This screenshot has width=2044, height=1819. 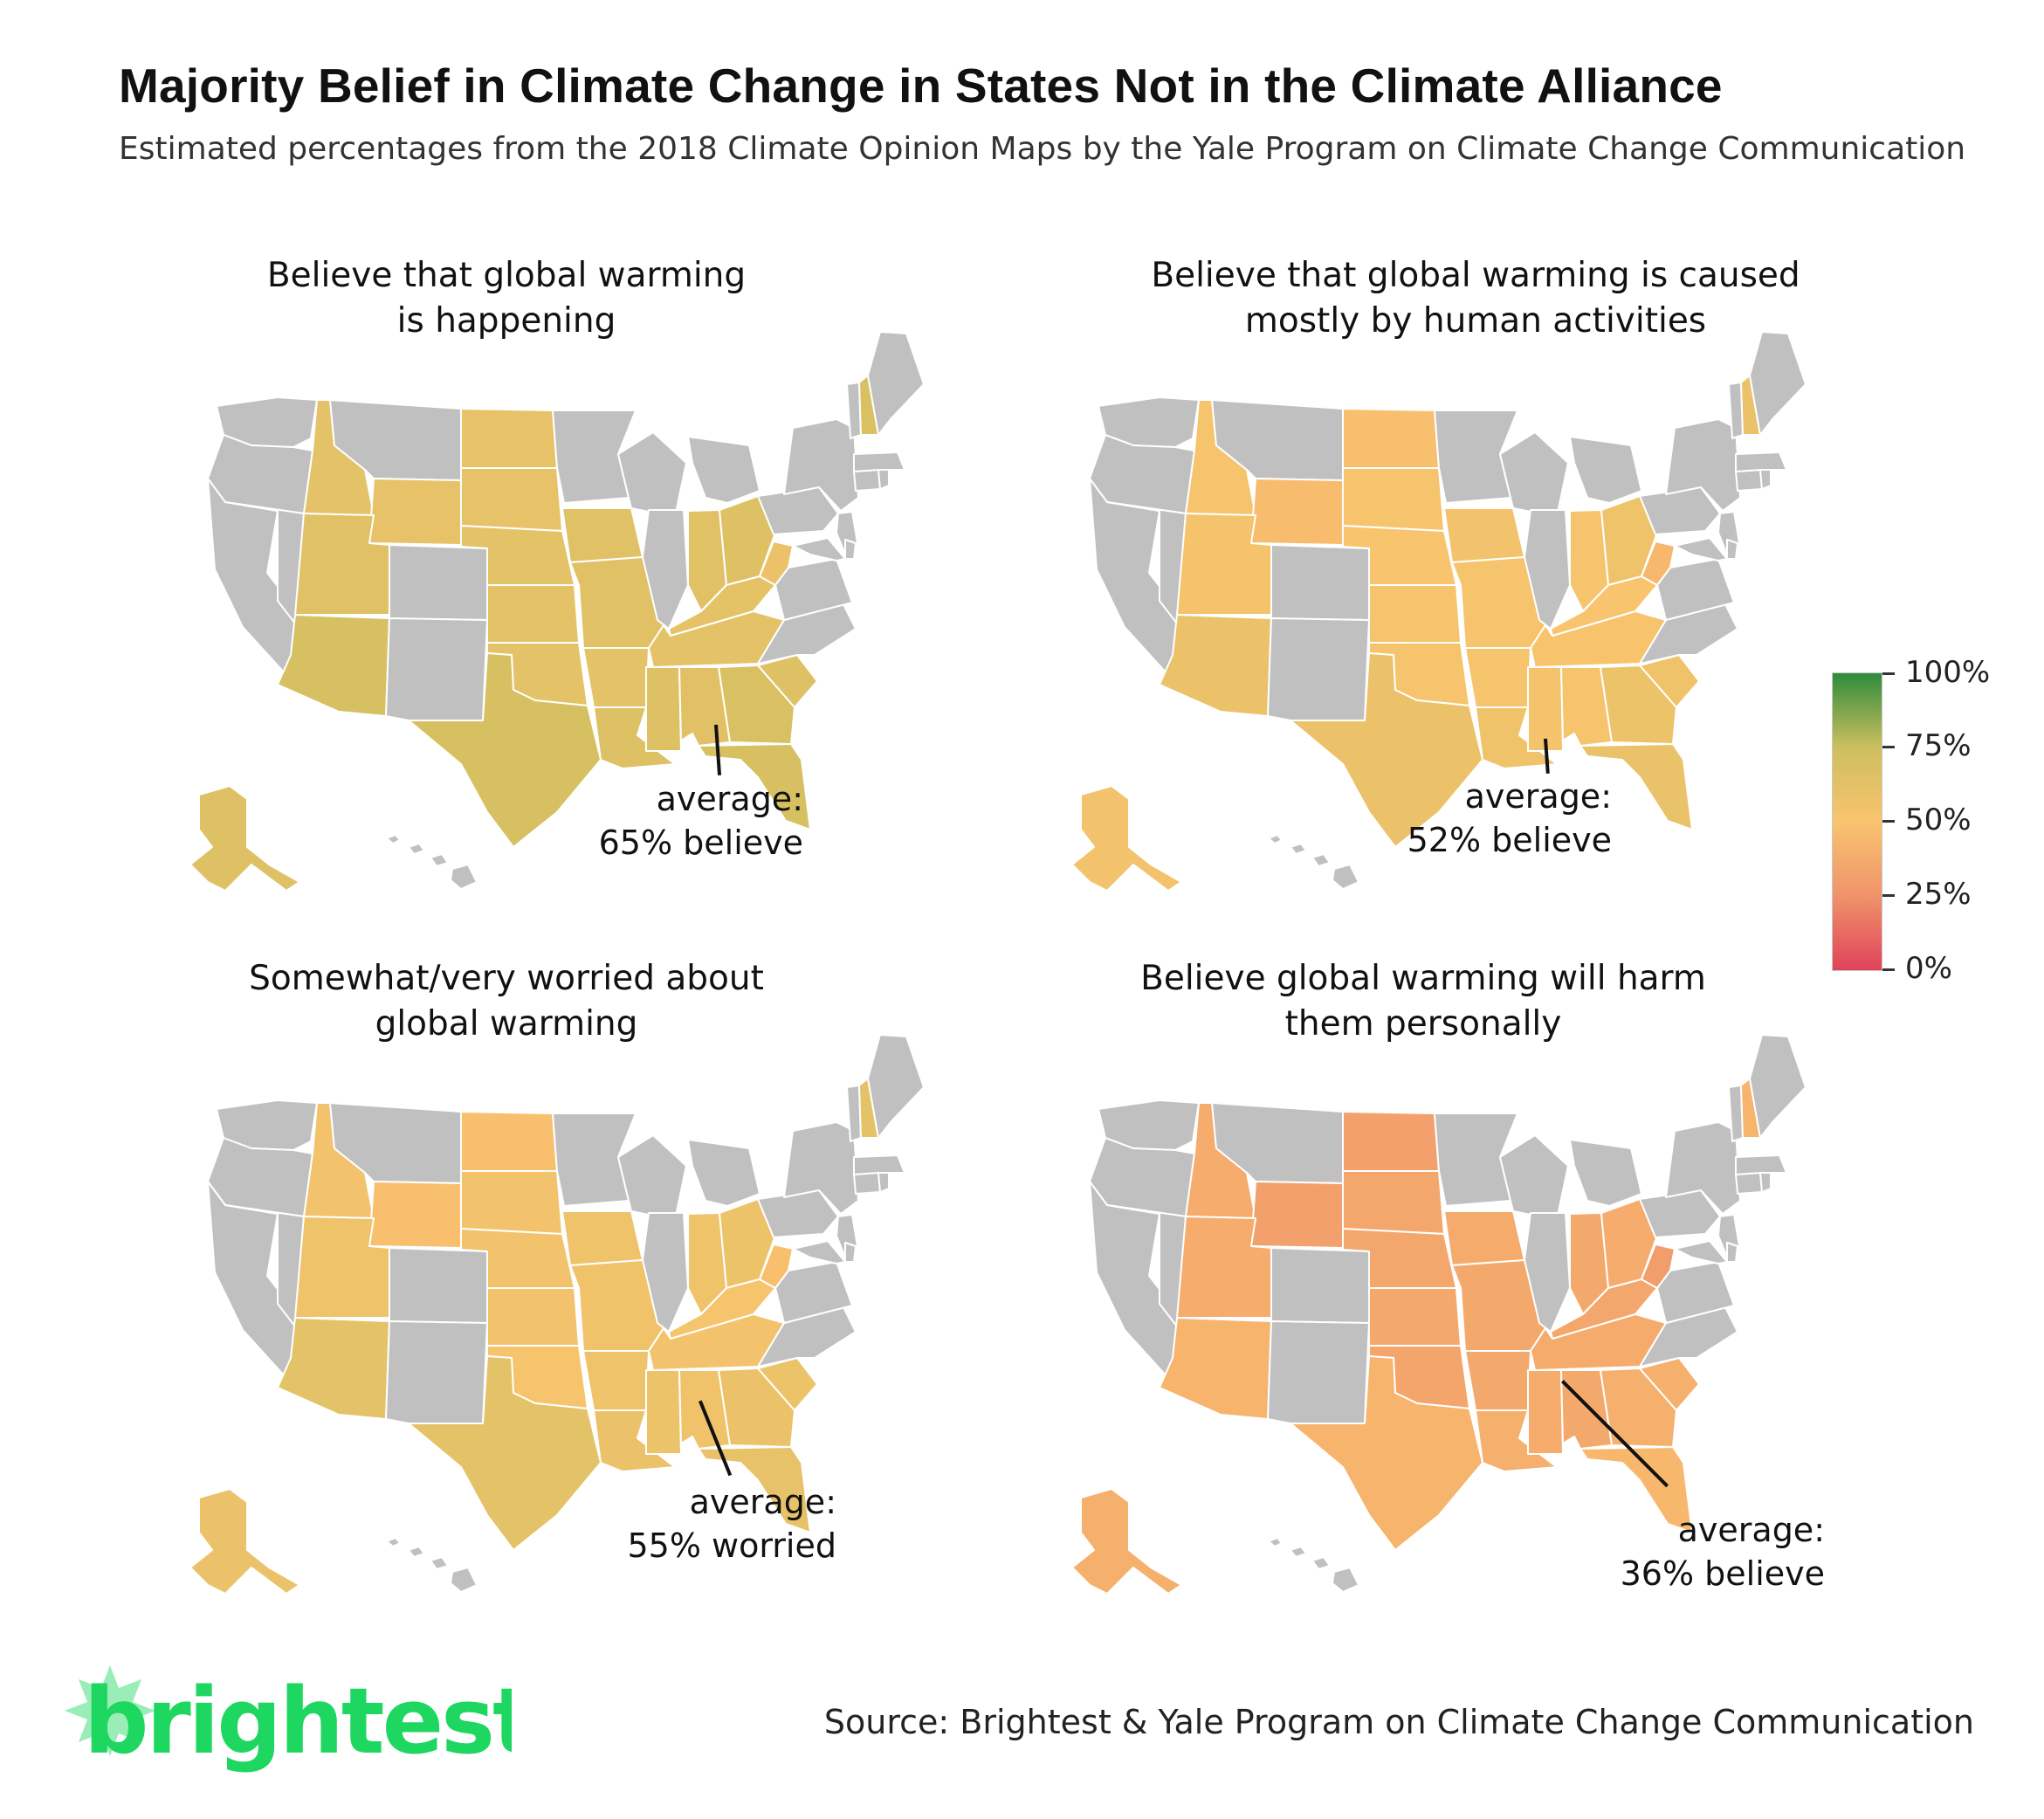 I want to click on state-fl, so click(x=1636, y=786).